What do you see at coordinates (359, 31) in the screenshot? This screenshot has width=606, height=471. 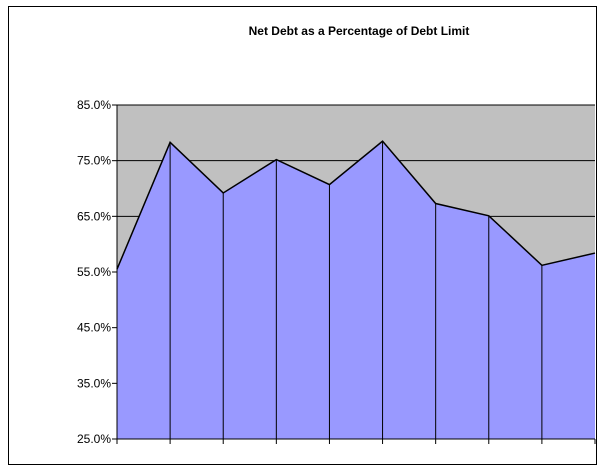 I see `chart-title: Net Debt as a Percentage of Debt Limit` at bounding box center [359, 31].